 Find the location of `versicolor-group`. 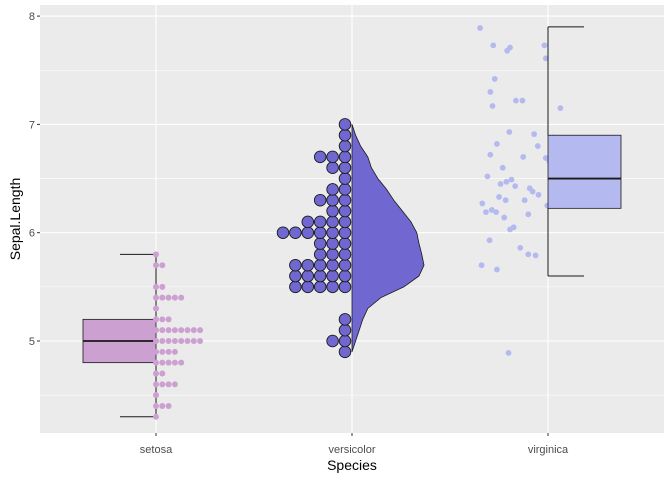

versicolor-group is located at coordinates (350, 238).